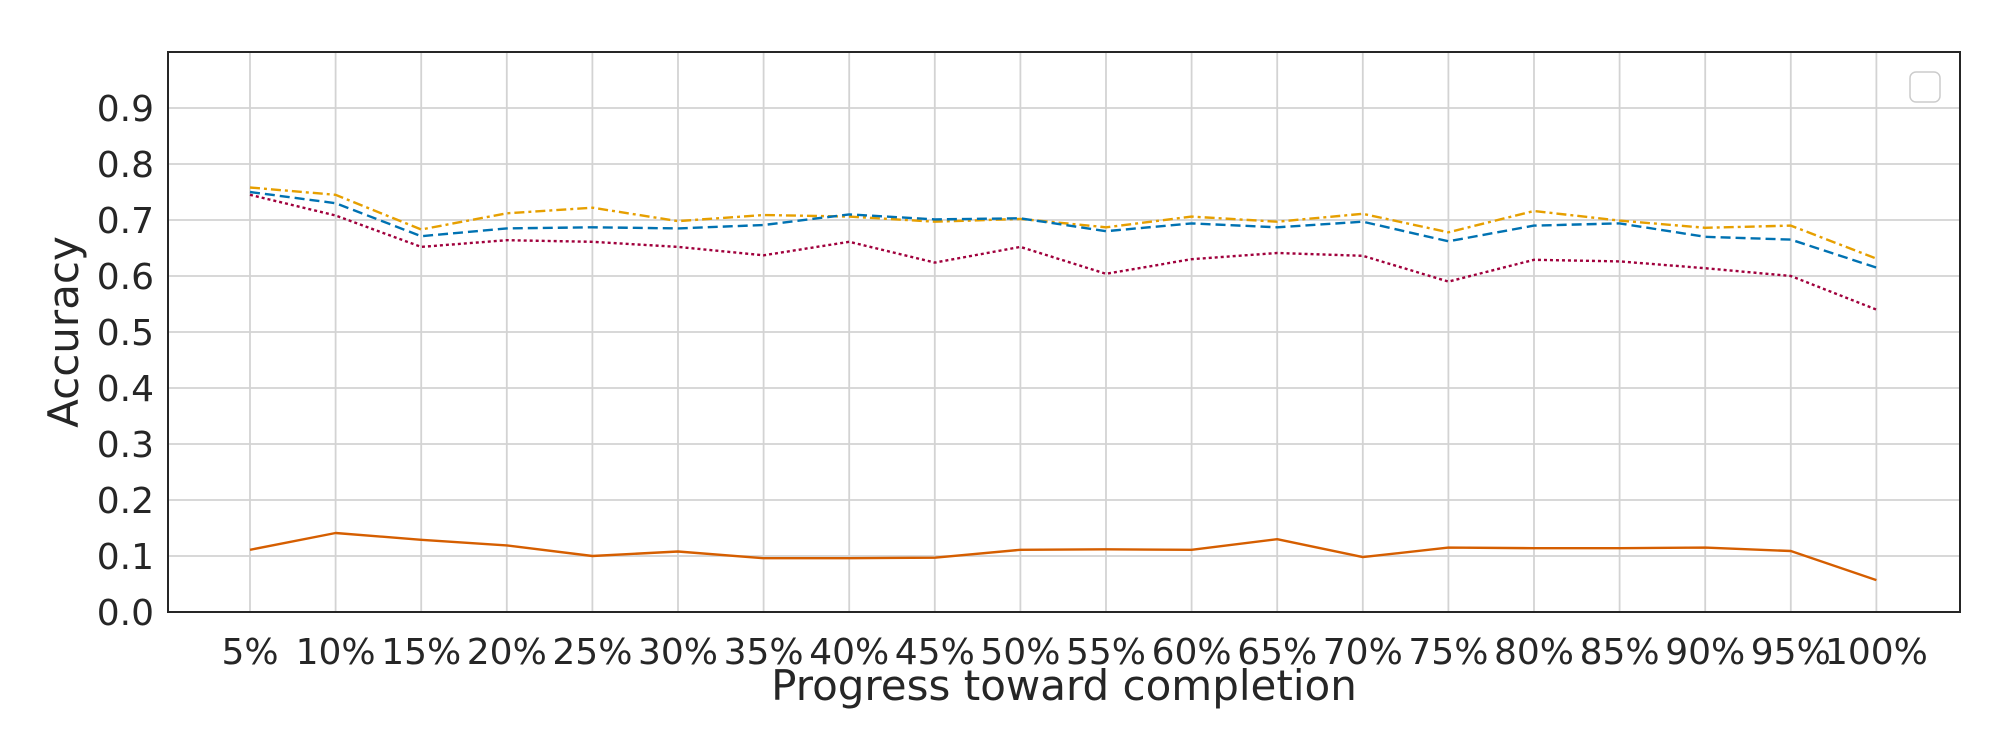  What do you see at coordinates (1192, 652) in the screenshot?
I see `x-tick-label: 60%` at bounding box center [1192, 652].